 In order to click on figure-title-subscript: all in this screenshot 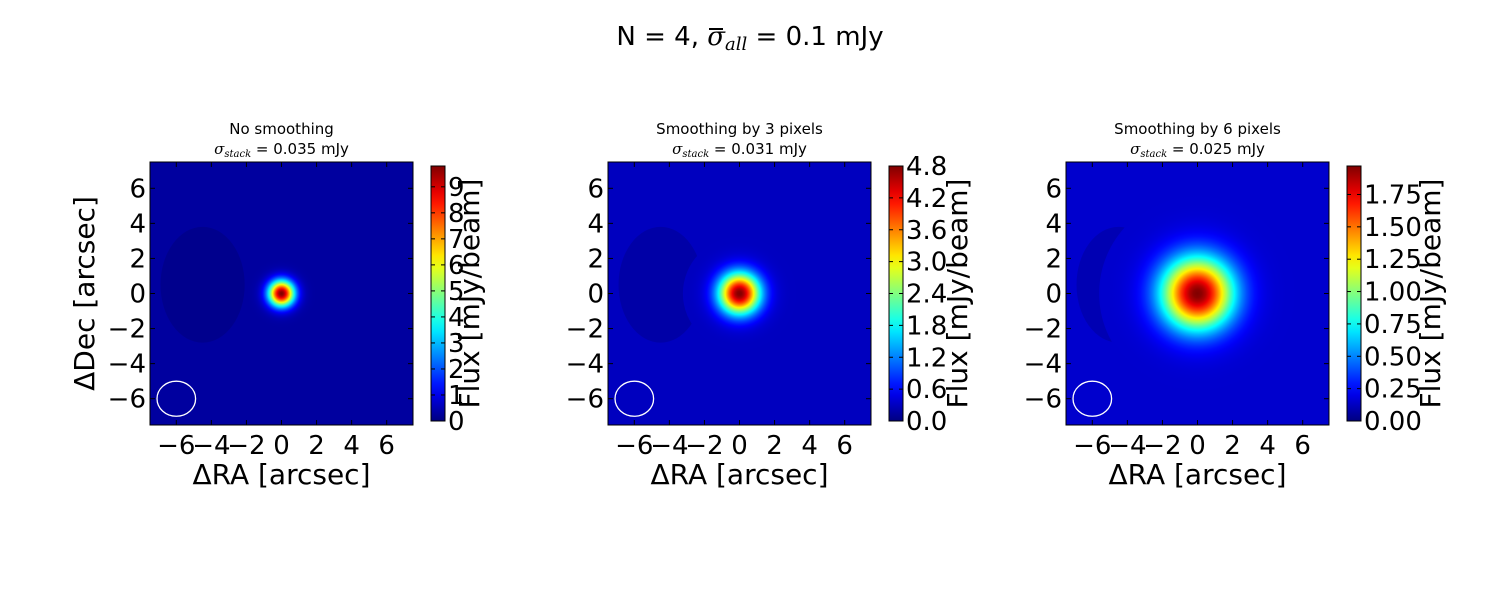, I will do `click(736, 44)`.